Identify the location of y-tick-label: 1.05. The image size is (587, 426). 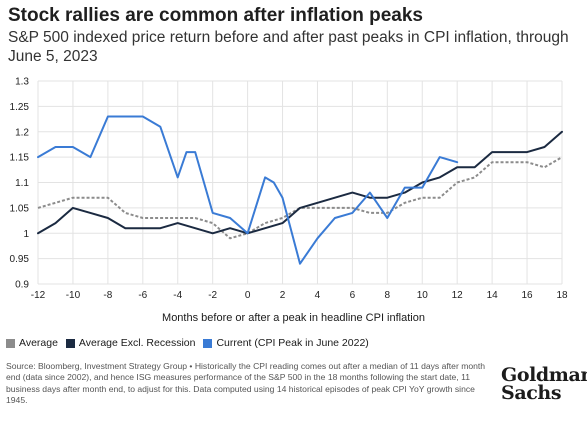
(20, 208).